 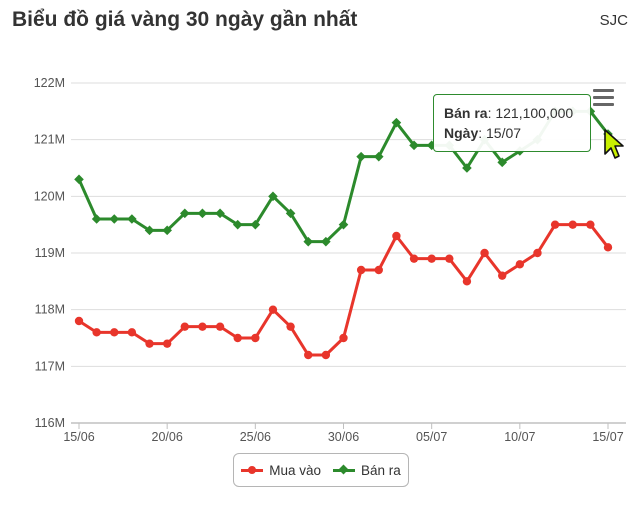 I want to click on legend-item-buy: Mua vào, so click(x=281, y=470).